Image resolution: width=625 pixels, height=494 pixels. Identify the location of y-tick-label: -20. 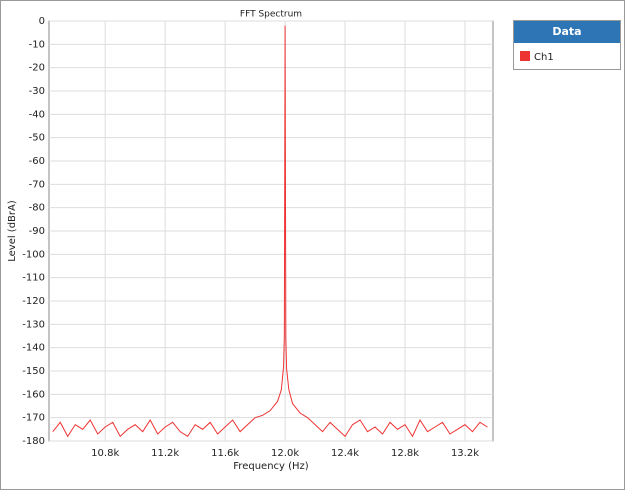
(37, 68).